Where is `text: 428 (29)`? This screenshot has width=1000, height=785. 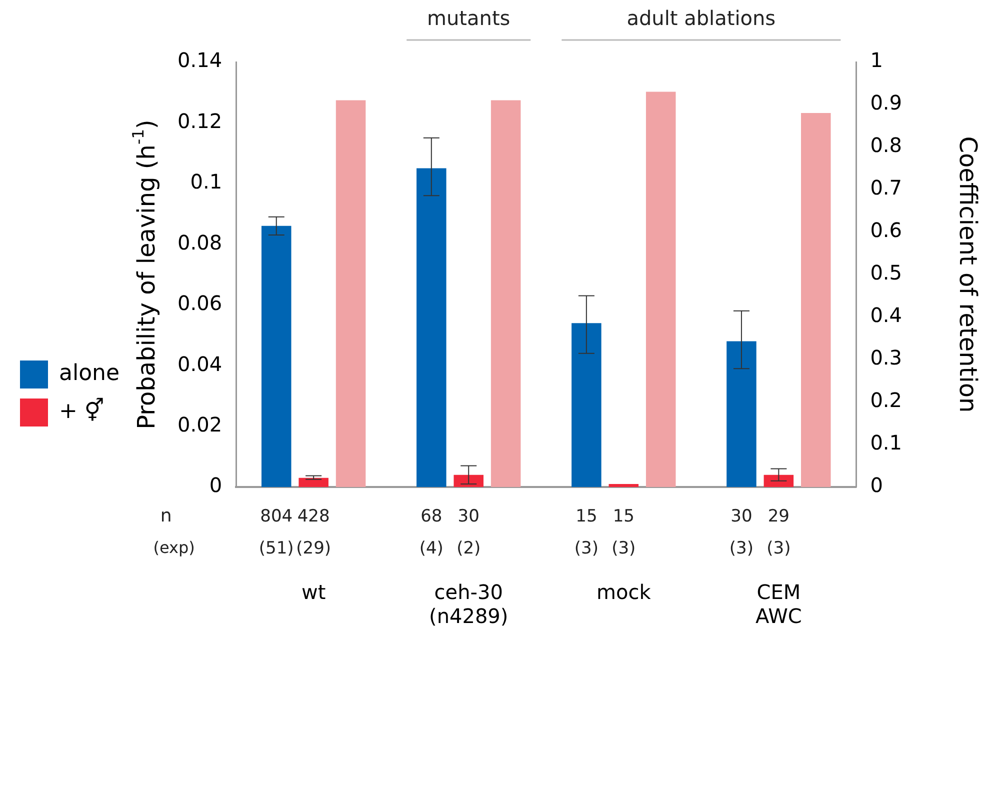
text: 428 (29) is located at coordinates (314, 532).